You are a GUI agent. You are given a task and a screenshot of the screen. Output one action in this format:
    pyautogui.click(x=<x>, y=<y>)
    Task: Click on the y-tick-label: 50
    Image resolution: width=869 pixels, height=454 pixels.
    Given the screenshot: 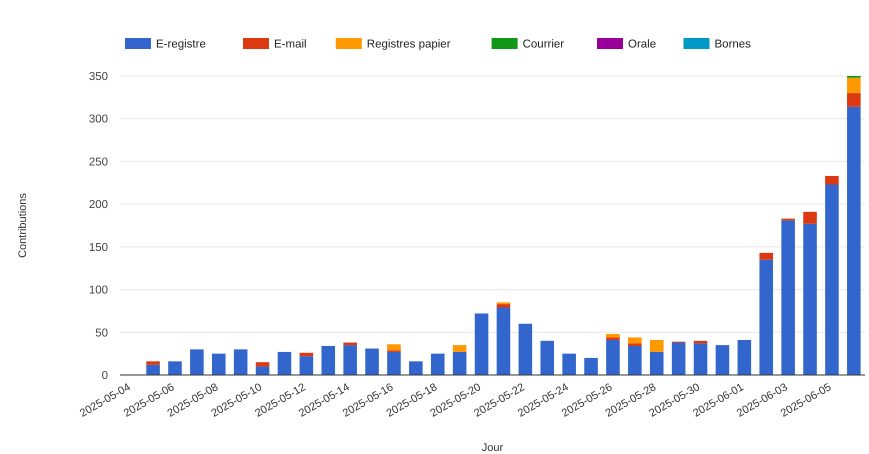 What is the action you would take?
    pyautogui.click(x=101, y=333)
    